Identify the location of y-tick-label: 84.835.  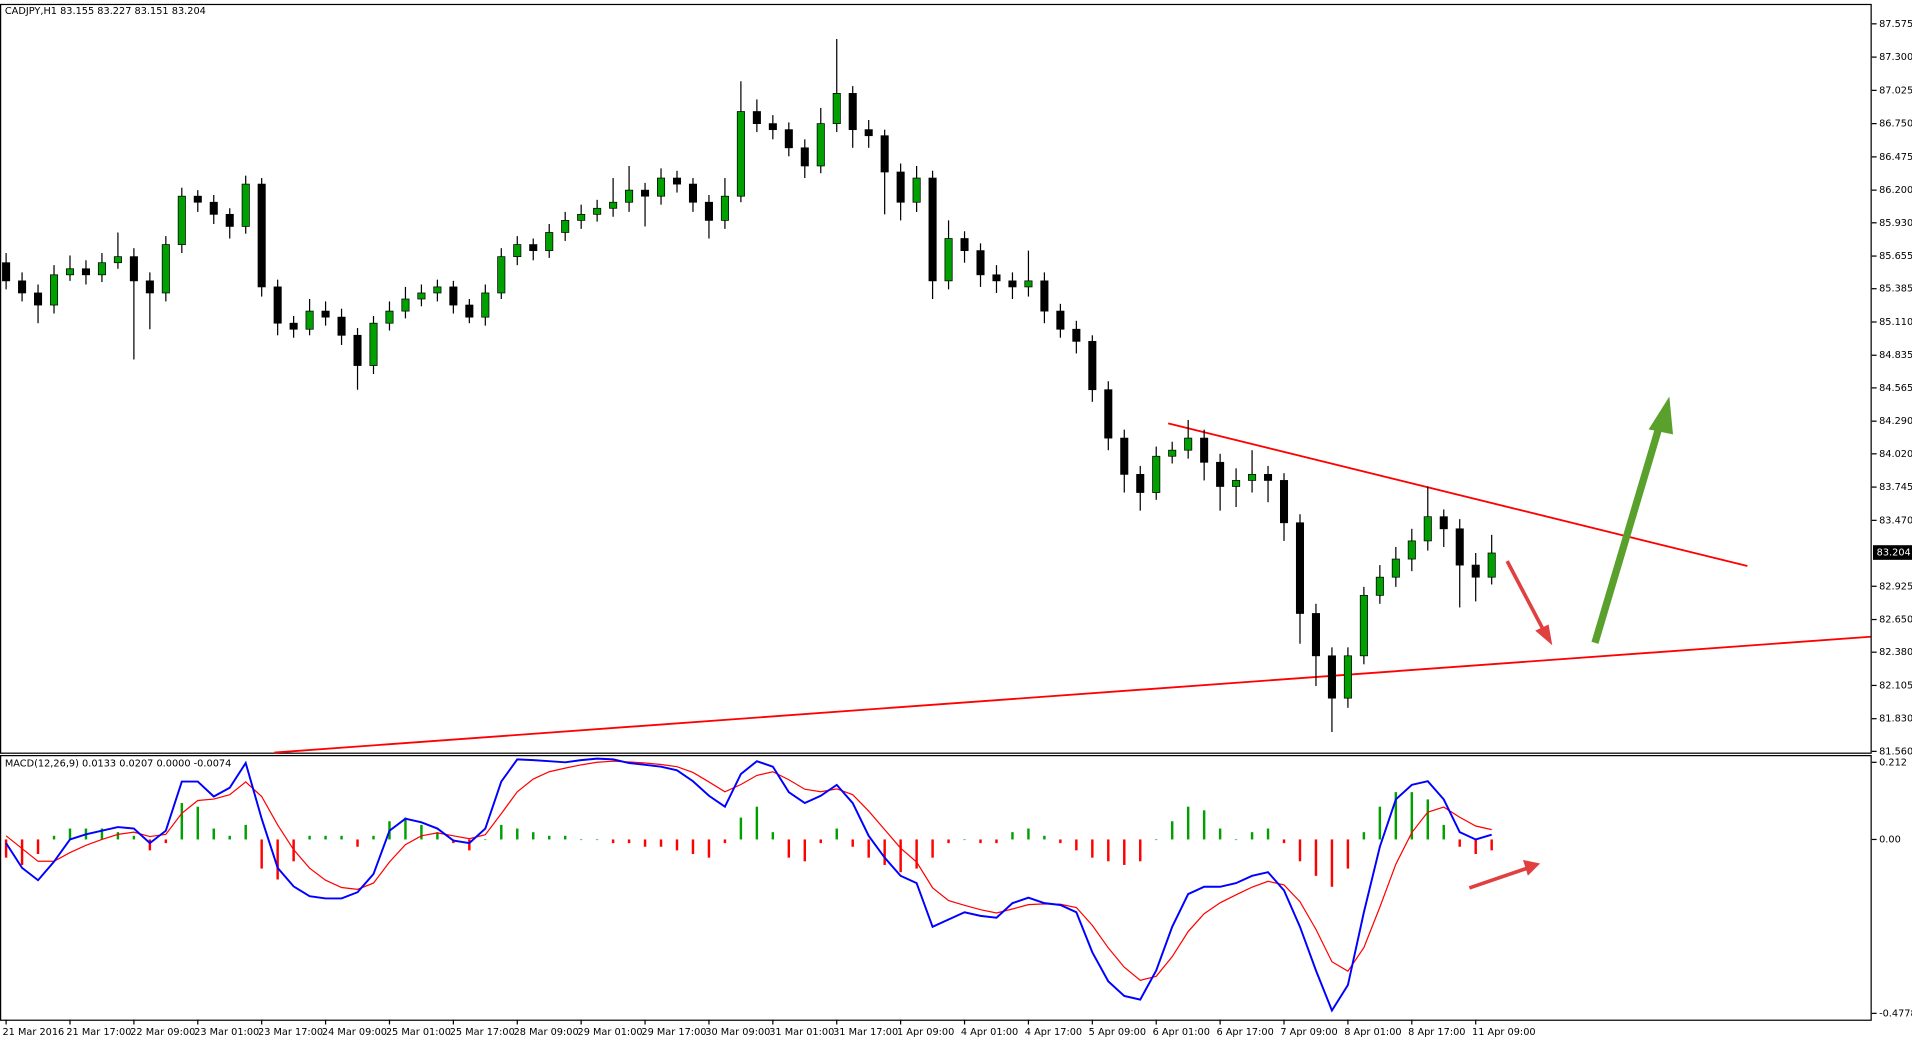
(1895, 355).